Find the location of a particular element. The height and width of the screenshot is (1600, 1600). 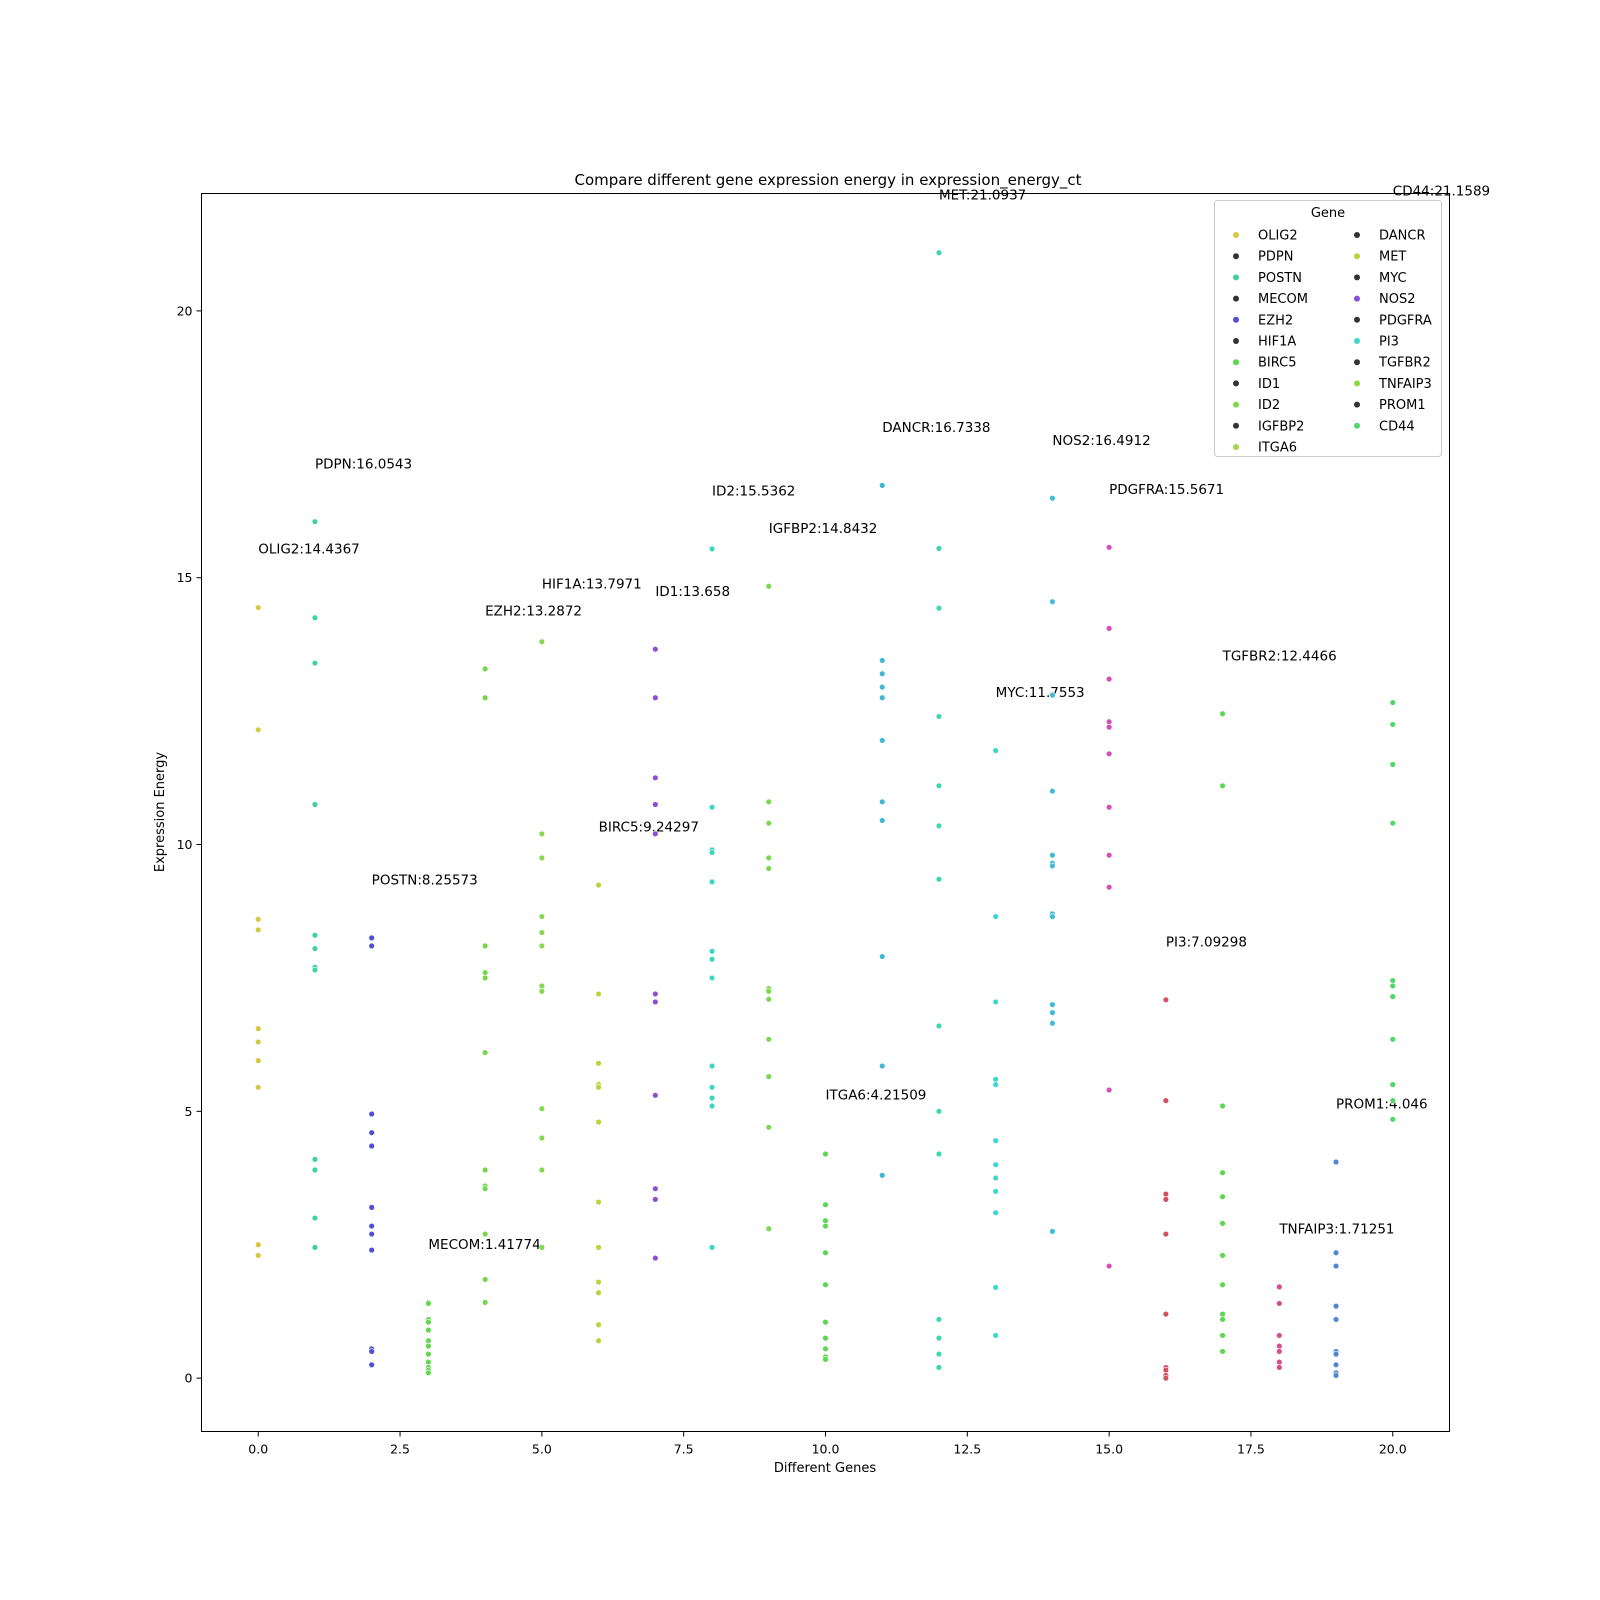

x-tick-label: 17.5 is located at coordinates (1251, 1449).